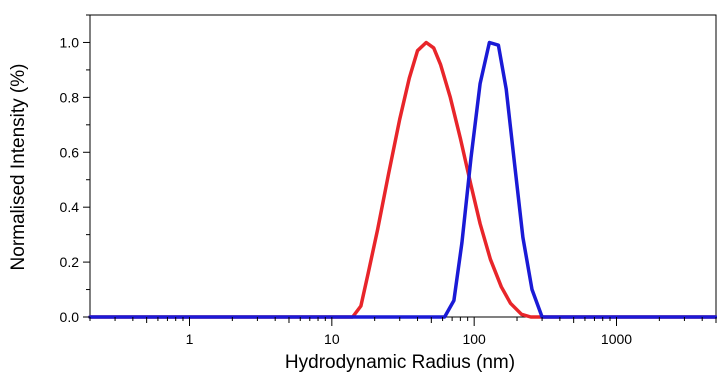 The width and height of the screenshot is (717, 377). What do you see at coordinates (400, 362) in the screenshot?
I see `x-axis-label: Hydrodynamic Radius (nm)` at bounding box center [400, 362].